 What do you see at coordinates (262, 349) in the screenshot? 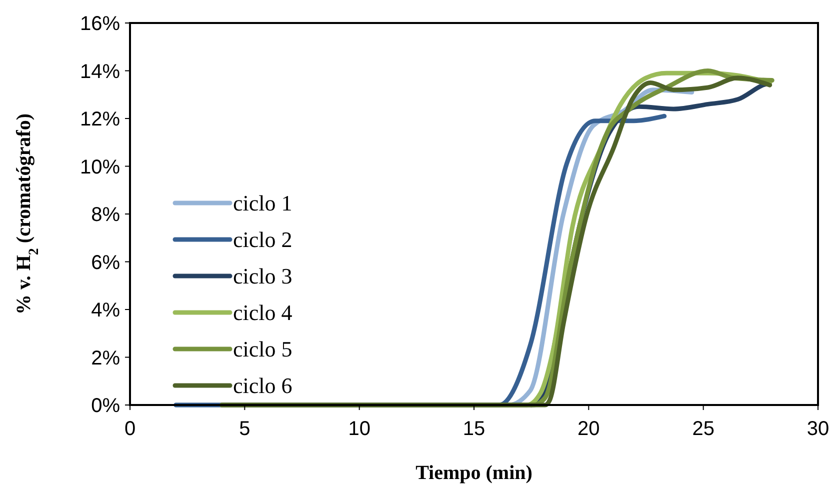
I see `legend-label: ciclo 5` at bounding box center [262, 349].